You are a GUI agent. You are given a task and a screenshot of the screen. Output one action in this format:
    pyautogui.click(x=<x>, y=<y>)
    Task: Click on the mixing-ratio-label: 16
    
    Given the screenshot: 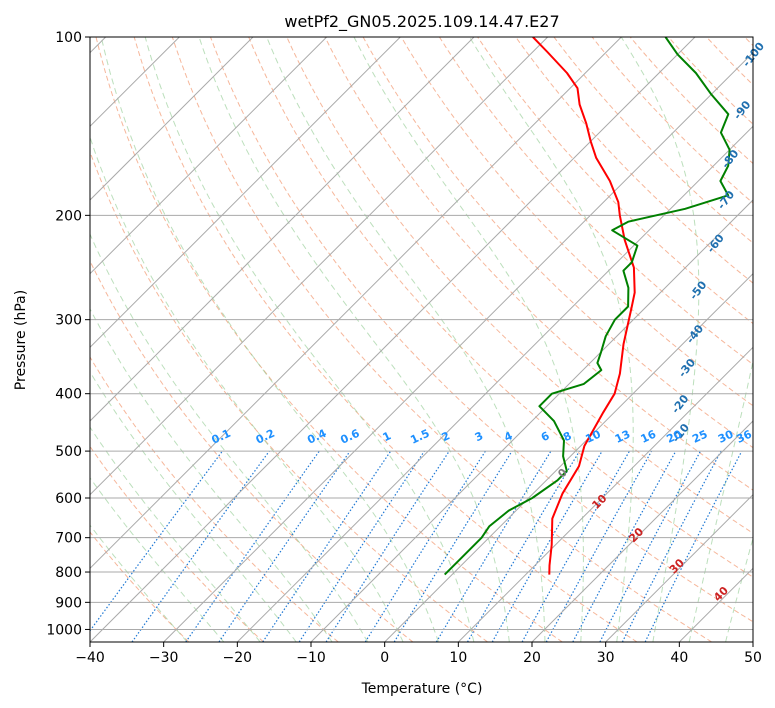 What is the action you would take?
    pyautogui.click(x=649, y=436)
    